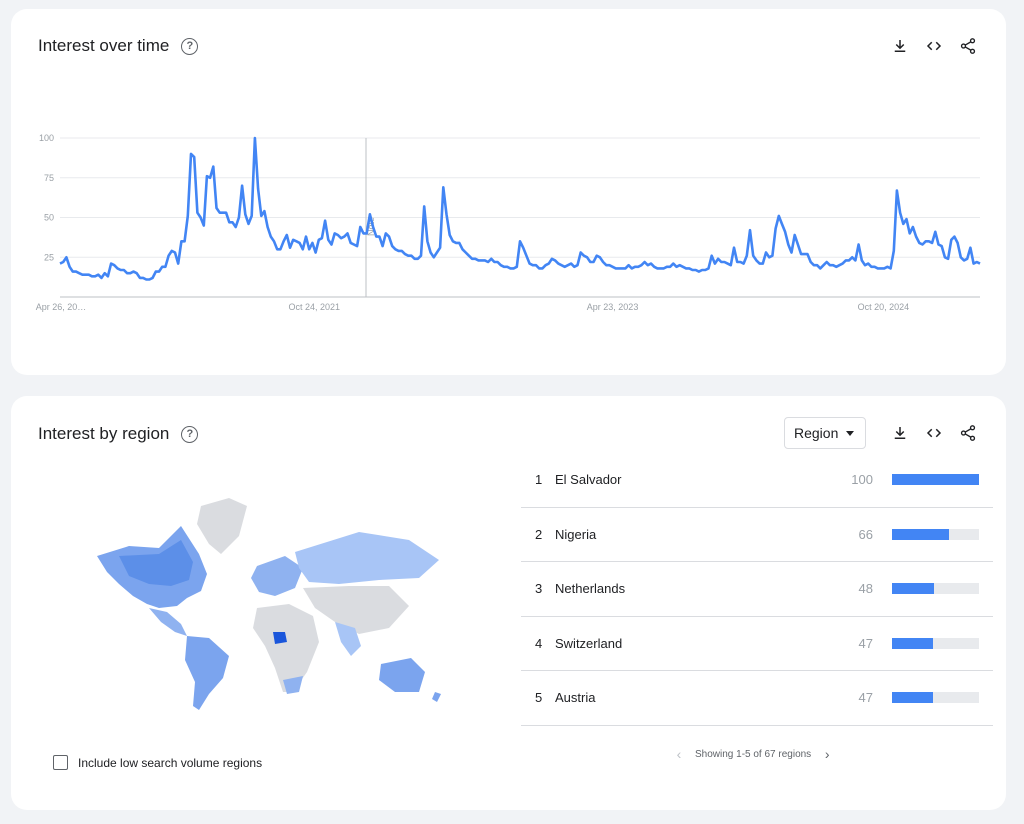 Image resolution: width=1024 pixels, height=824 pixels. Describe the element at coordinates (356, 610) in the screenshot. I see `map-asia` at that location.